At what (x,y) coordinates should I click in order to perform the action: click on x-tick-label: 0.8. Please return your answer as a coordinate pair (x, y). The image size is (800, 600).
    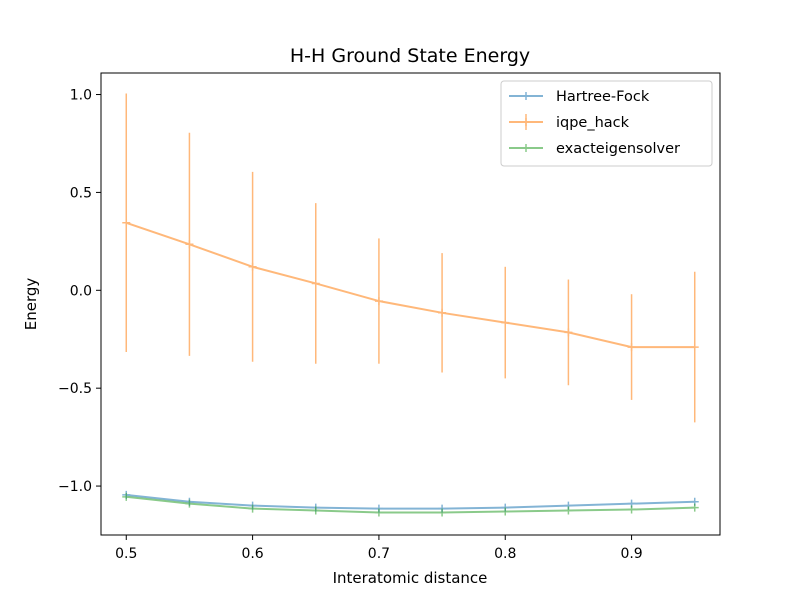
    Looking at the image, I should click on (505, 554).